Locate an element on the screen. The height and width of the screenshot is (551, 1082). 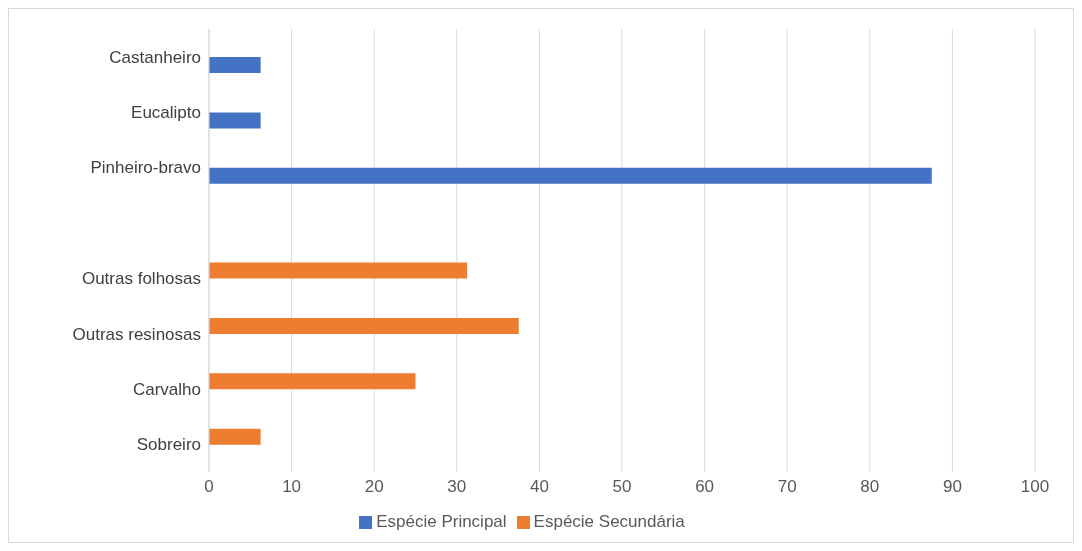
x-tick-label: 60 is located at coordinates (705, 487).